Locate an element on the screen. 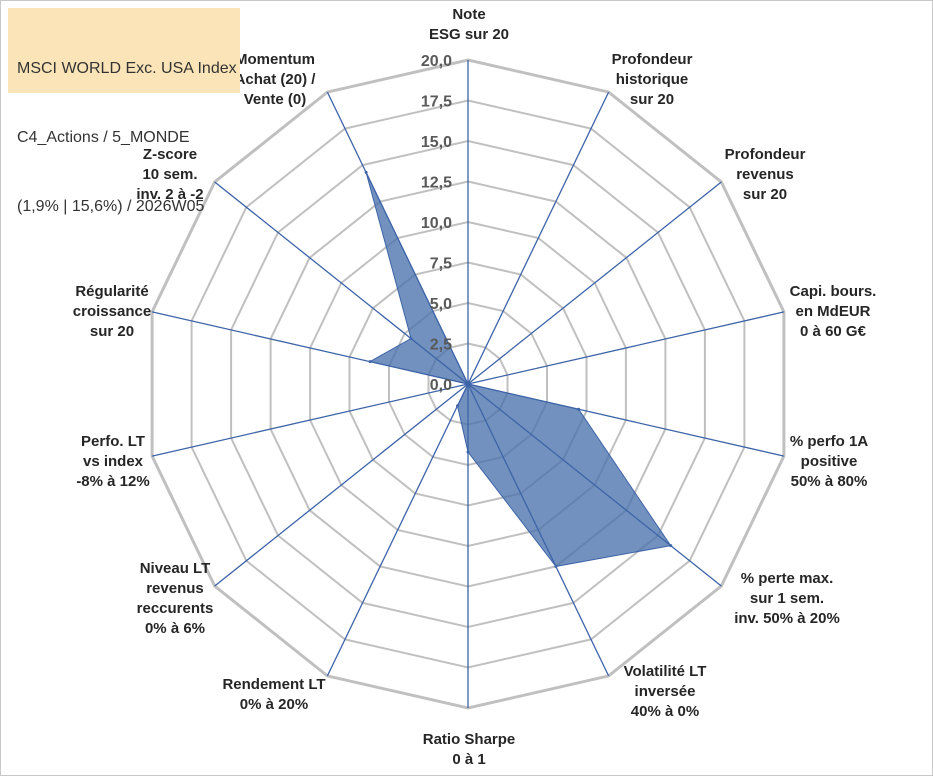 The height and width of the screenshot is (776, 933). category-label-line: % perte max. is located at coordinates (787, 578).